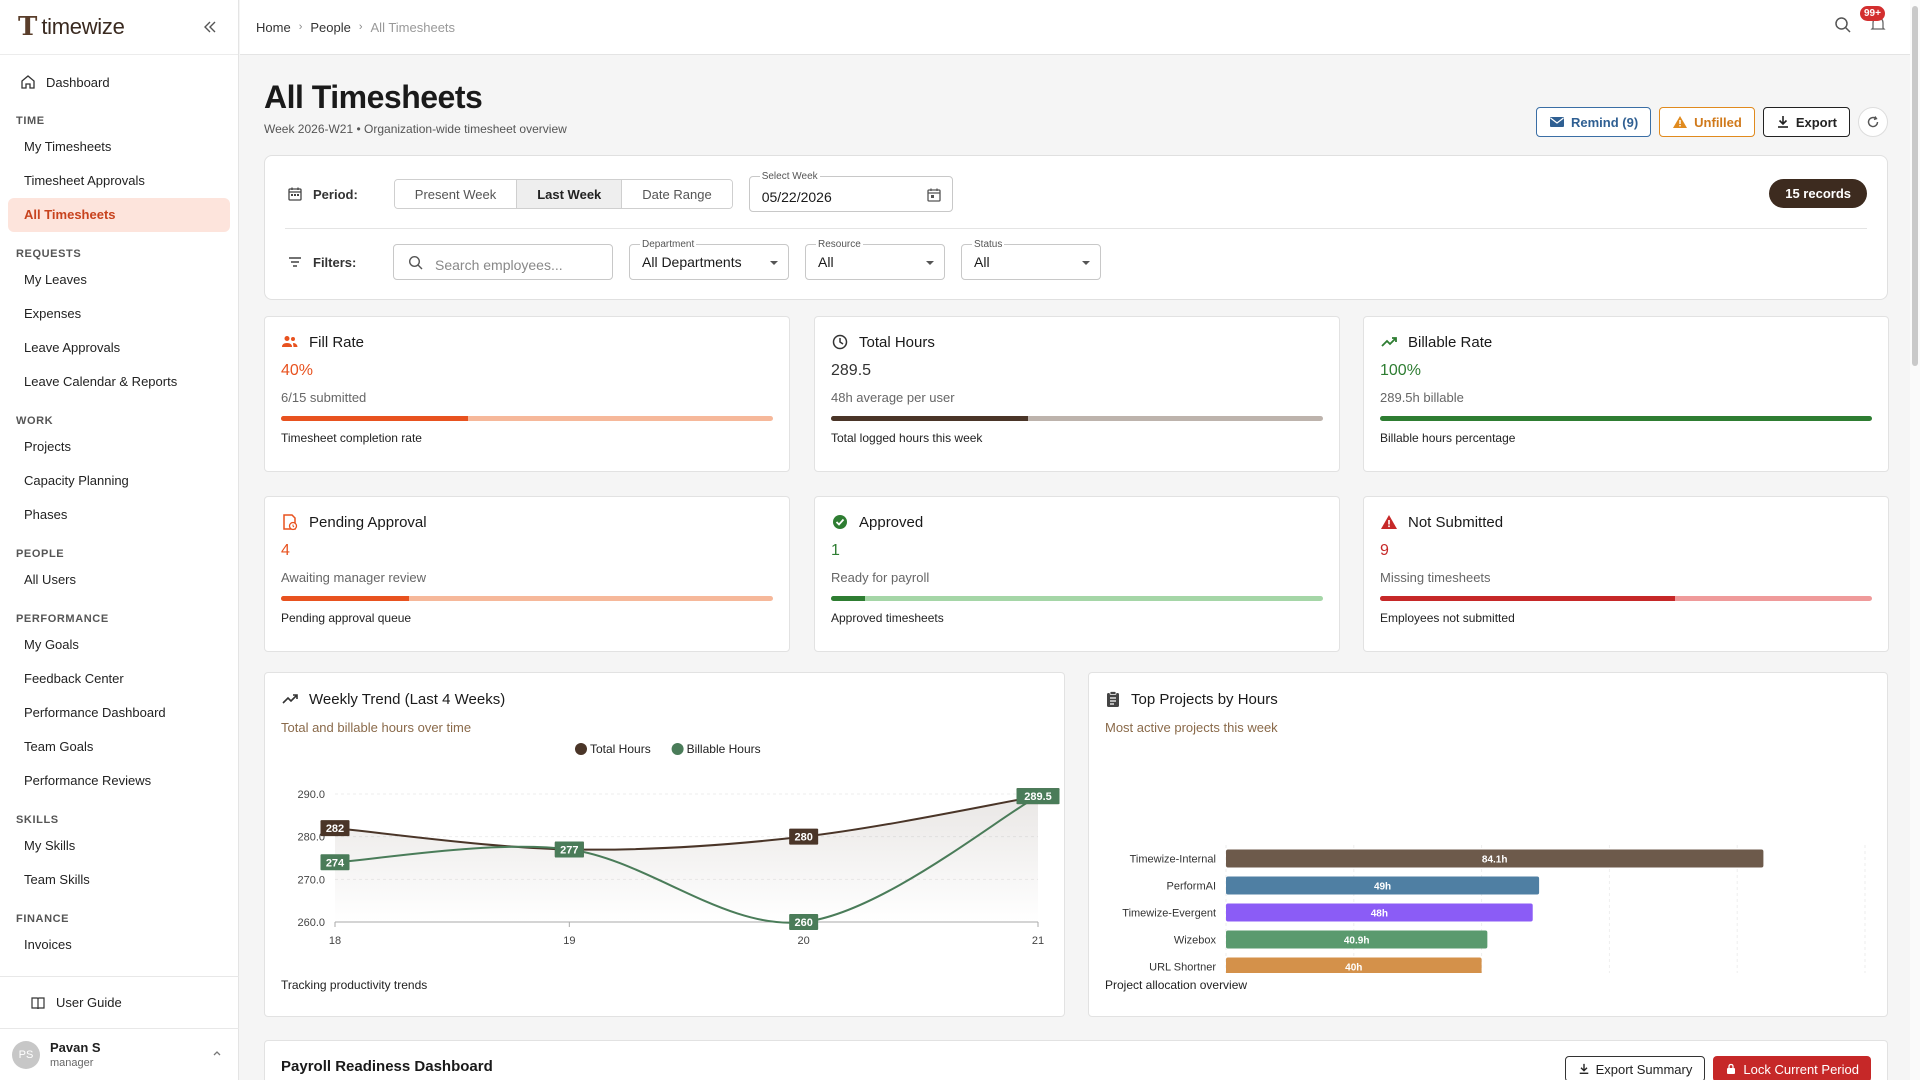 Image resolution: width=1920 pixels, height=1080 pixels. I want to click on collapse-sidebar-icon, so click(210, 27).